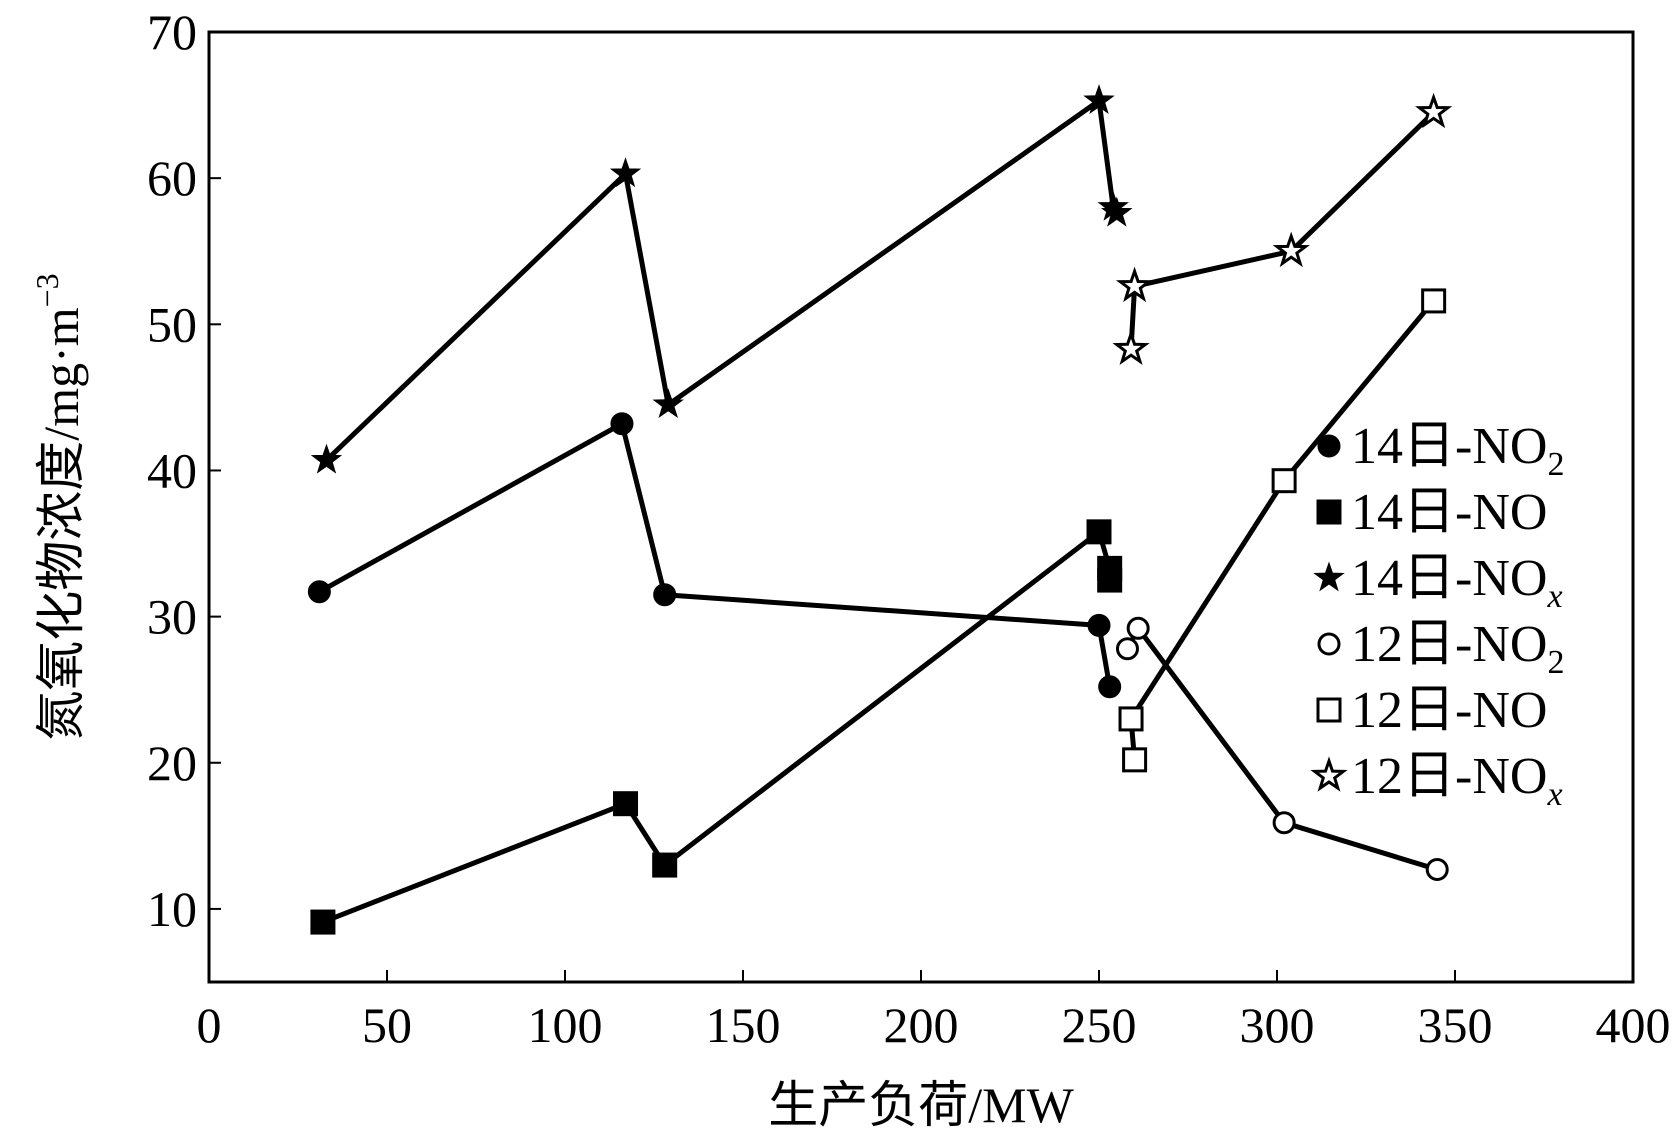 The width and height of the screenshot is (1677, 1140). Describe the element at coordinates (172, 178) in the screenshot. I see `y-tick-label: 60` at that location.